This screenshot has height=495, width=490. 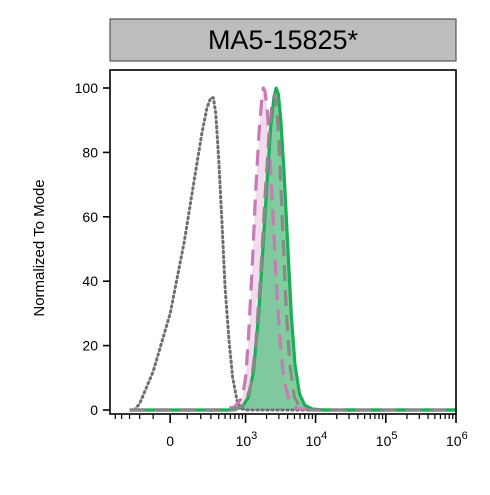 What do you see at coordinates (87, 88) in the screenshot?
I see `y-tick-label: 100` at bounding box center [87, 88].